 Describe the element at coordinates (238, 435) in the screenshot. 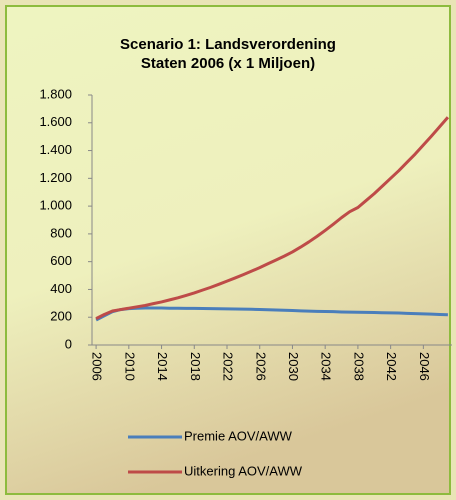

I see `legend-label: Premie AOV/AWW` at that location.